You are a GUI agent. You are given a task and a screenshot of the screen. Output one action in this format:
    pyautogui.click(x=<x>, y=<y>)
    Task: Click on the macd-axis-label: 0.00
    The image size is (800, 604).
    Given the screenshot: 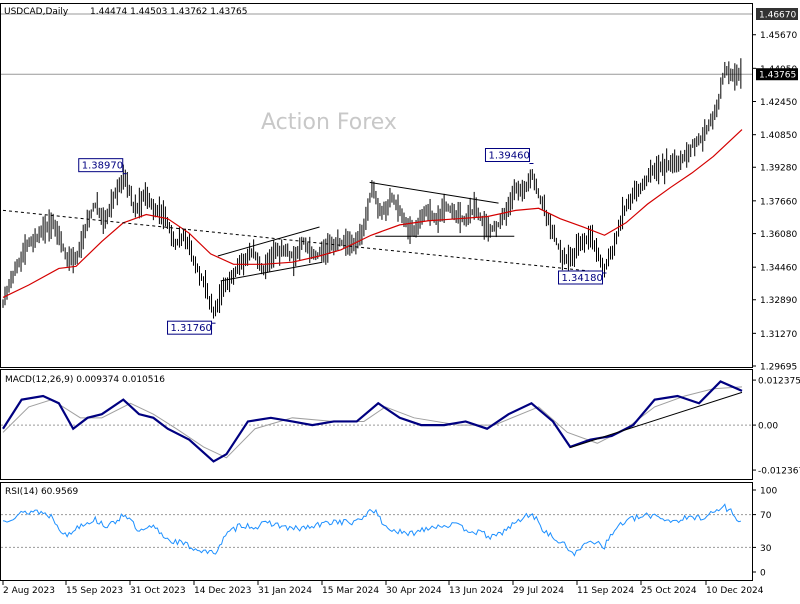 What is the action you would take?
    pyautogui.click(x=768, y=427)
    